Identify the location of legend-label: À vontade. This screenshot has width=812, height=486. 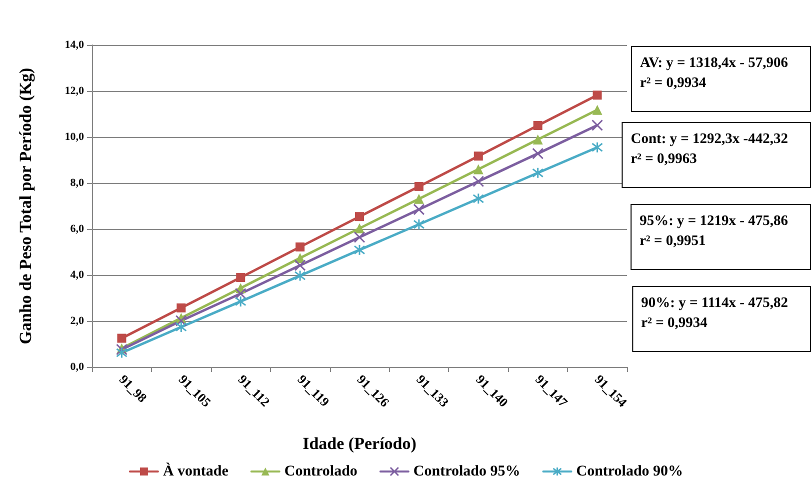
(195, 471).